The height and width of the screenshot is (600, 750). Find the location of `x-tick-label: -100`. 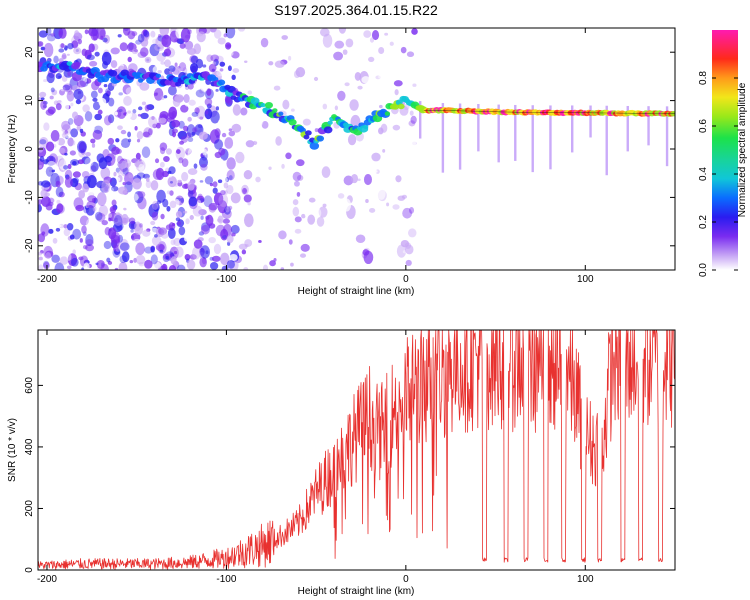

x-tick-label: -100 is located at coordinates (226, 579).